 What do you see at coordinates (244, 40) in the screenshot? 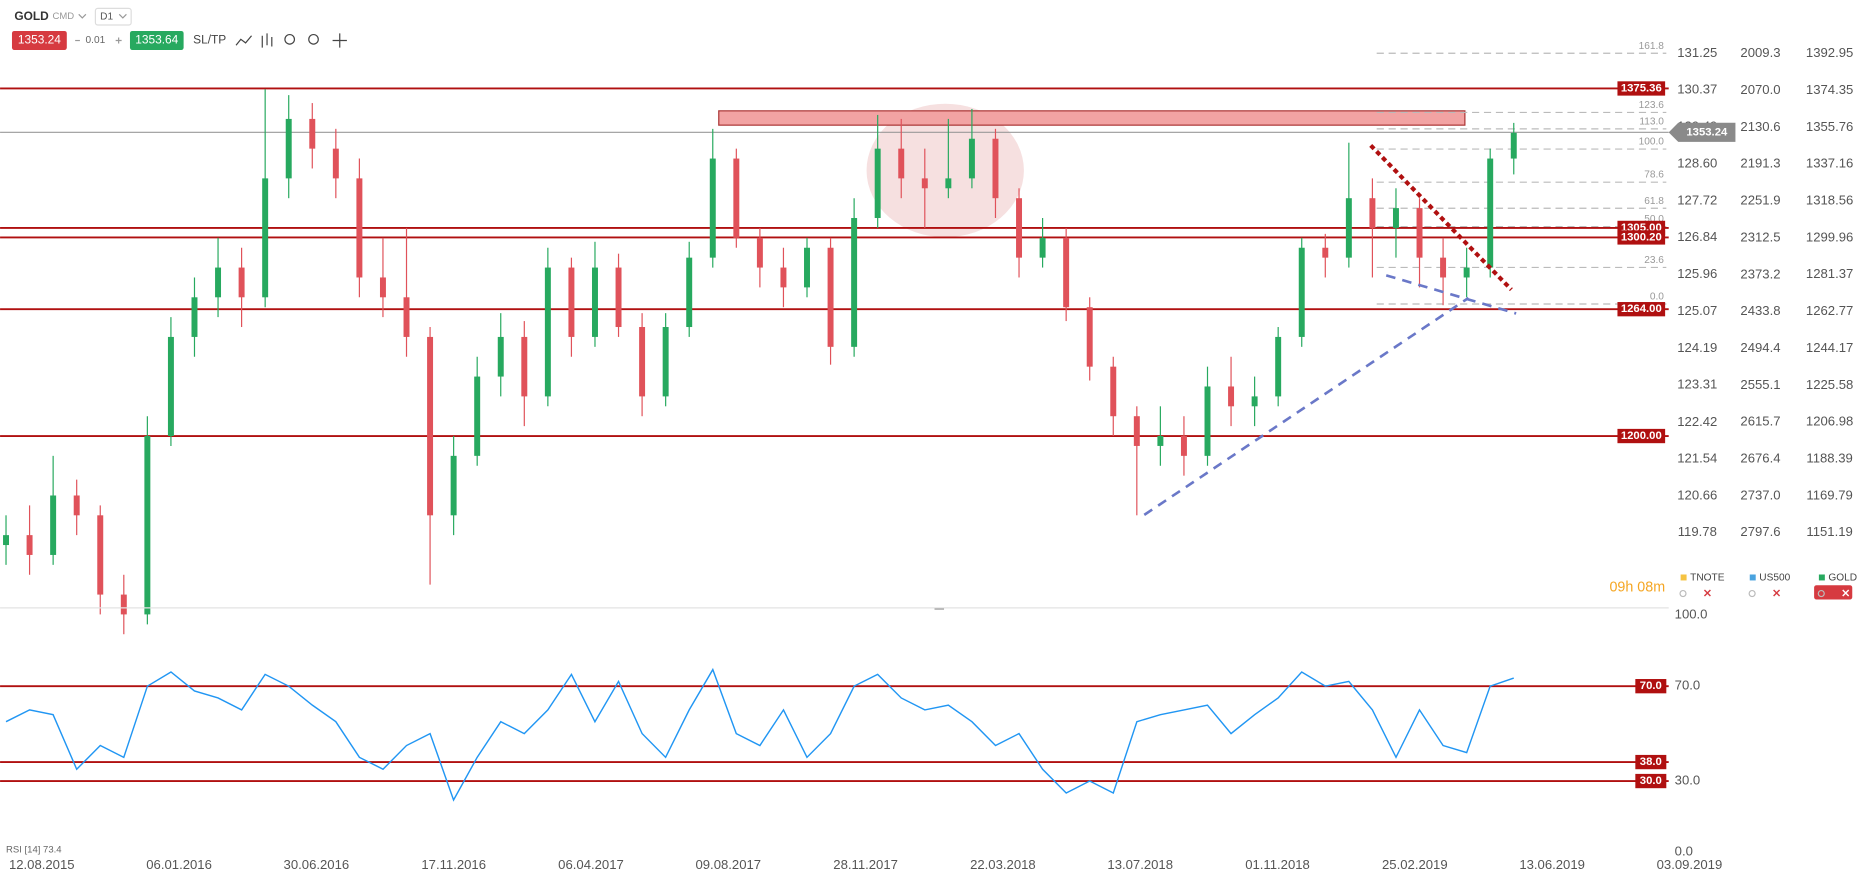
I see `line-tool-icon` at bounding box center [244, 40].